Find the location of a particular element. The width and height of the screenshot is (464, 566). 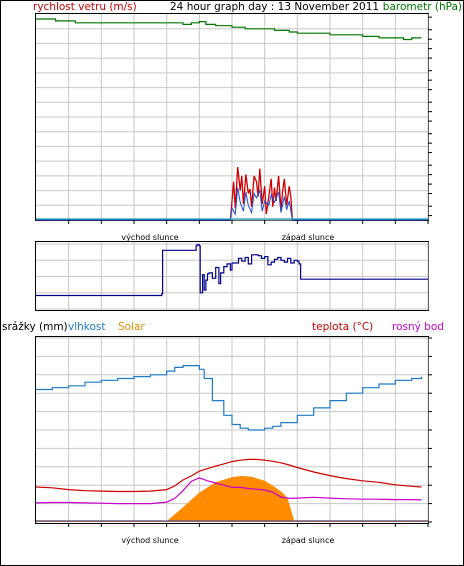

pressure-line is located at coordinates (229, 29).